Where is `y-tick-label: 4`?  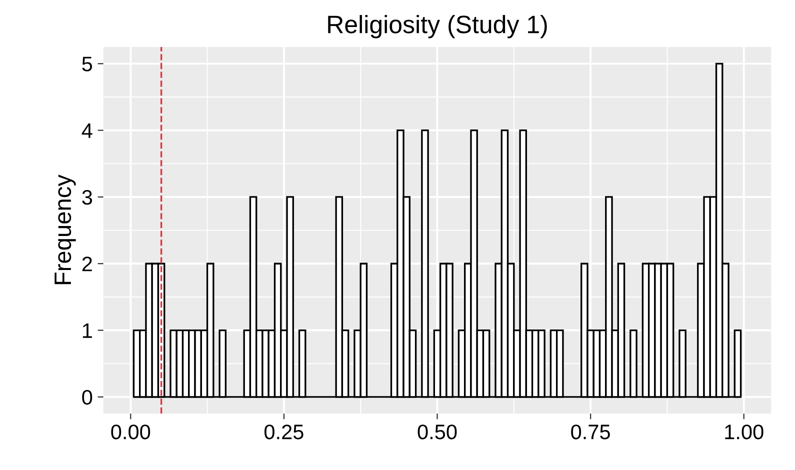 y-tick-label: 4 is located at coordinates (87, 131).